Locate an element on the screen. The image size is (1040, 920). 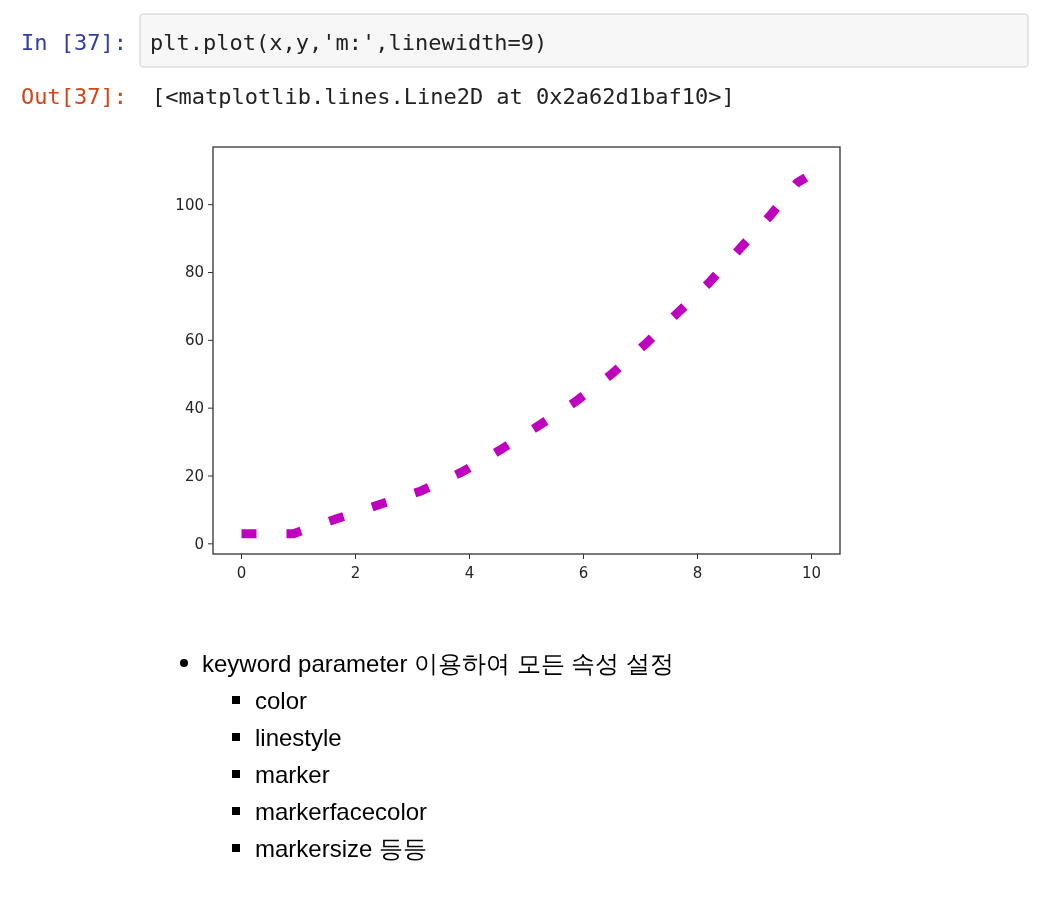
x-tick-label: 2 is located at coordinates (355, 573).